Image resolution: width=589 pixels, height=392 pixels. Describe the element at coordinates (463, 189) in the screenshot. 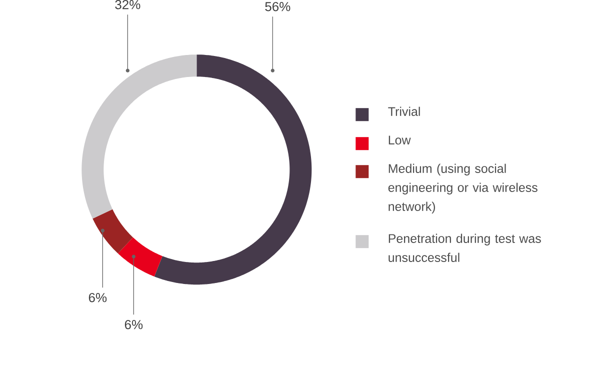

I see `legend-label: Medium (using social engineering or via wireless network)` at that location.